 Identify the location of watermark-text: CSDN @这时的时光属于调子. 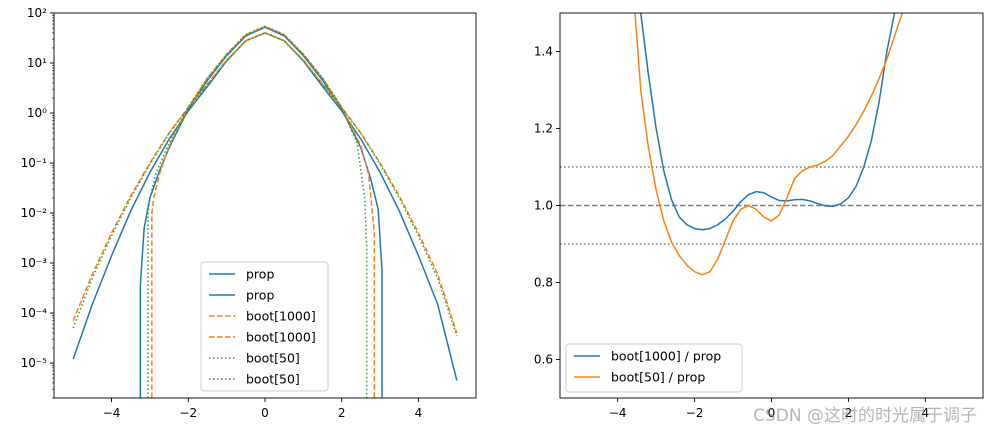
(865, 416).